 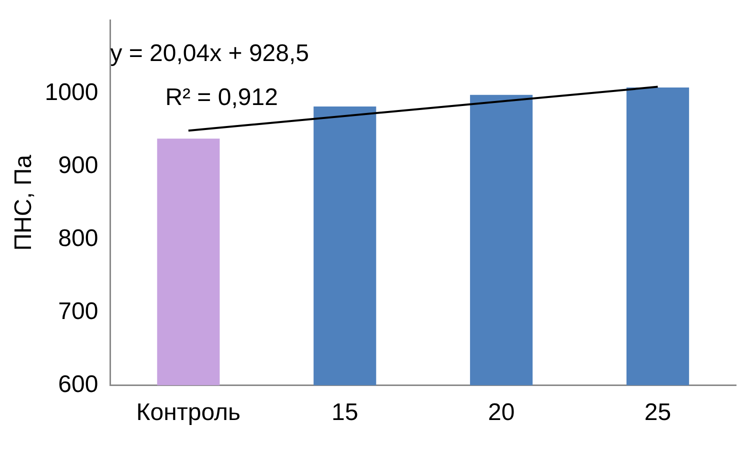 What do you see at coordinates (78, 384) in the screenshot?
I see `y-tick-label: 600` at bounding box center [78, 384].